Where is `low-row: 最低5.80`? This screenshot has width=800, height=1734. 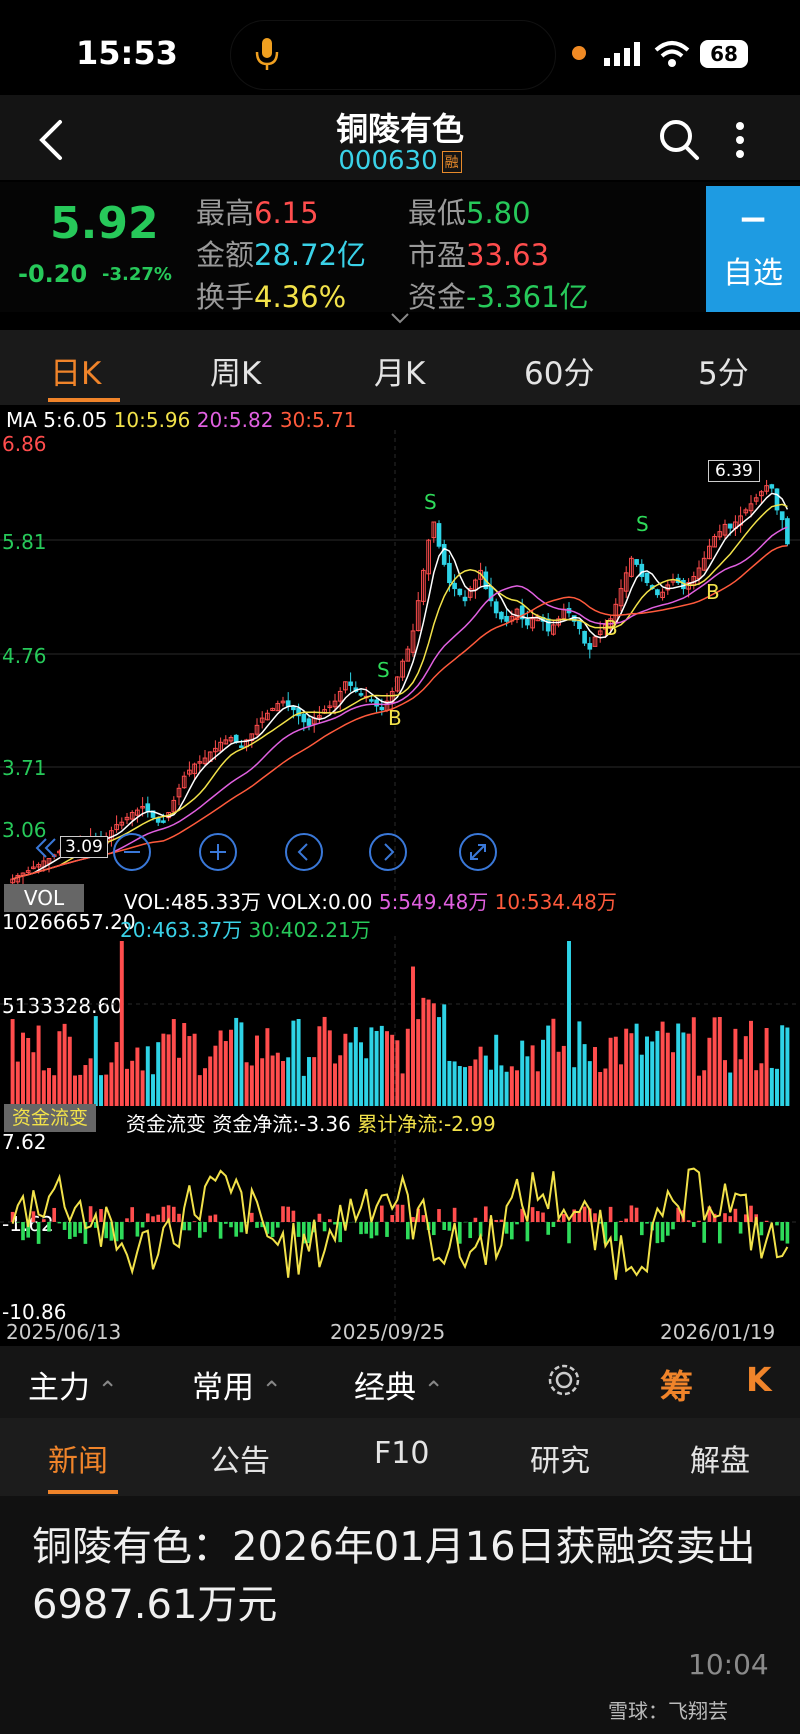
low-row: 最低5.80 is located at coordinates (469, 211).